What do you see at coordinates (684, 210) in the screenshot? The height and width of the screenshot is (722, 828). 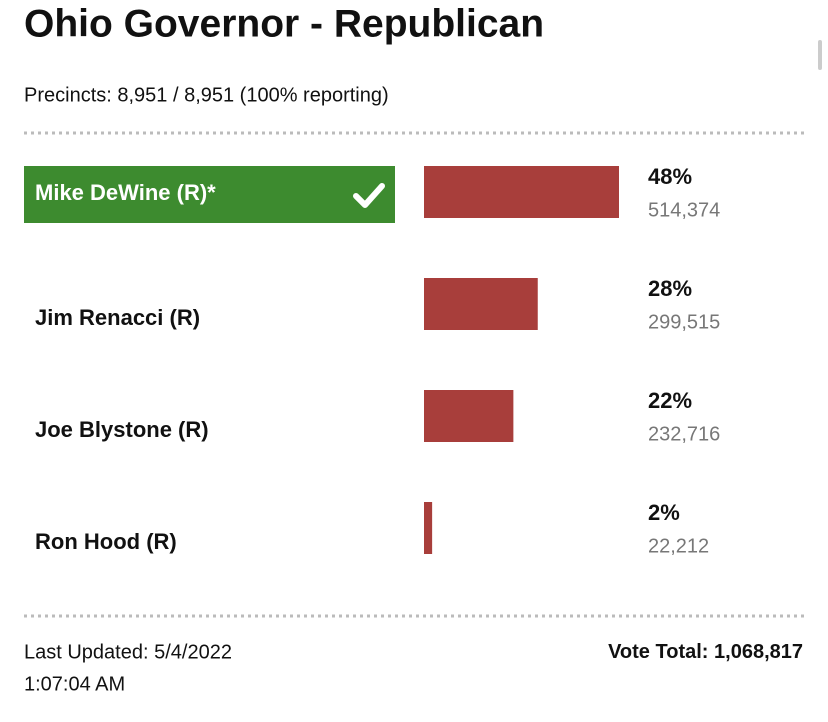 I see `vote-count: 514,374` at bounding box center [684, 210].